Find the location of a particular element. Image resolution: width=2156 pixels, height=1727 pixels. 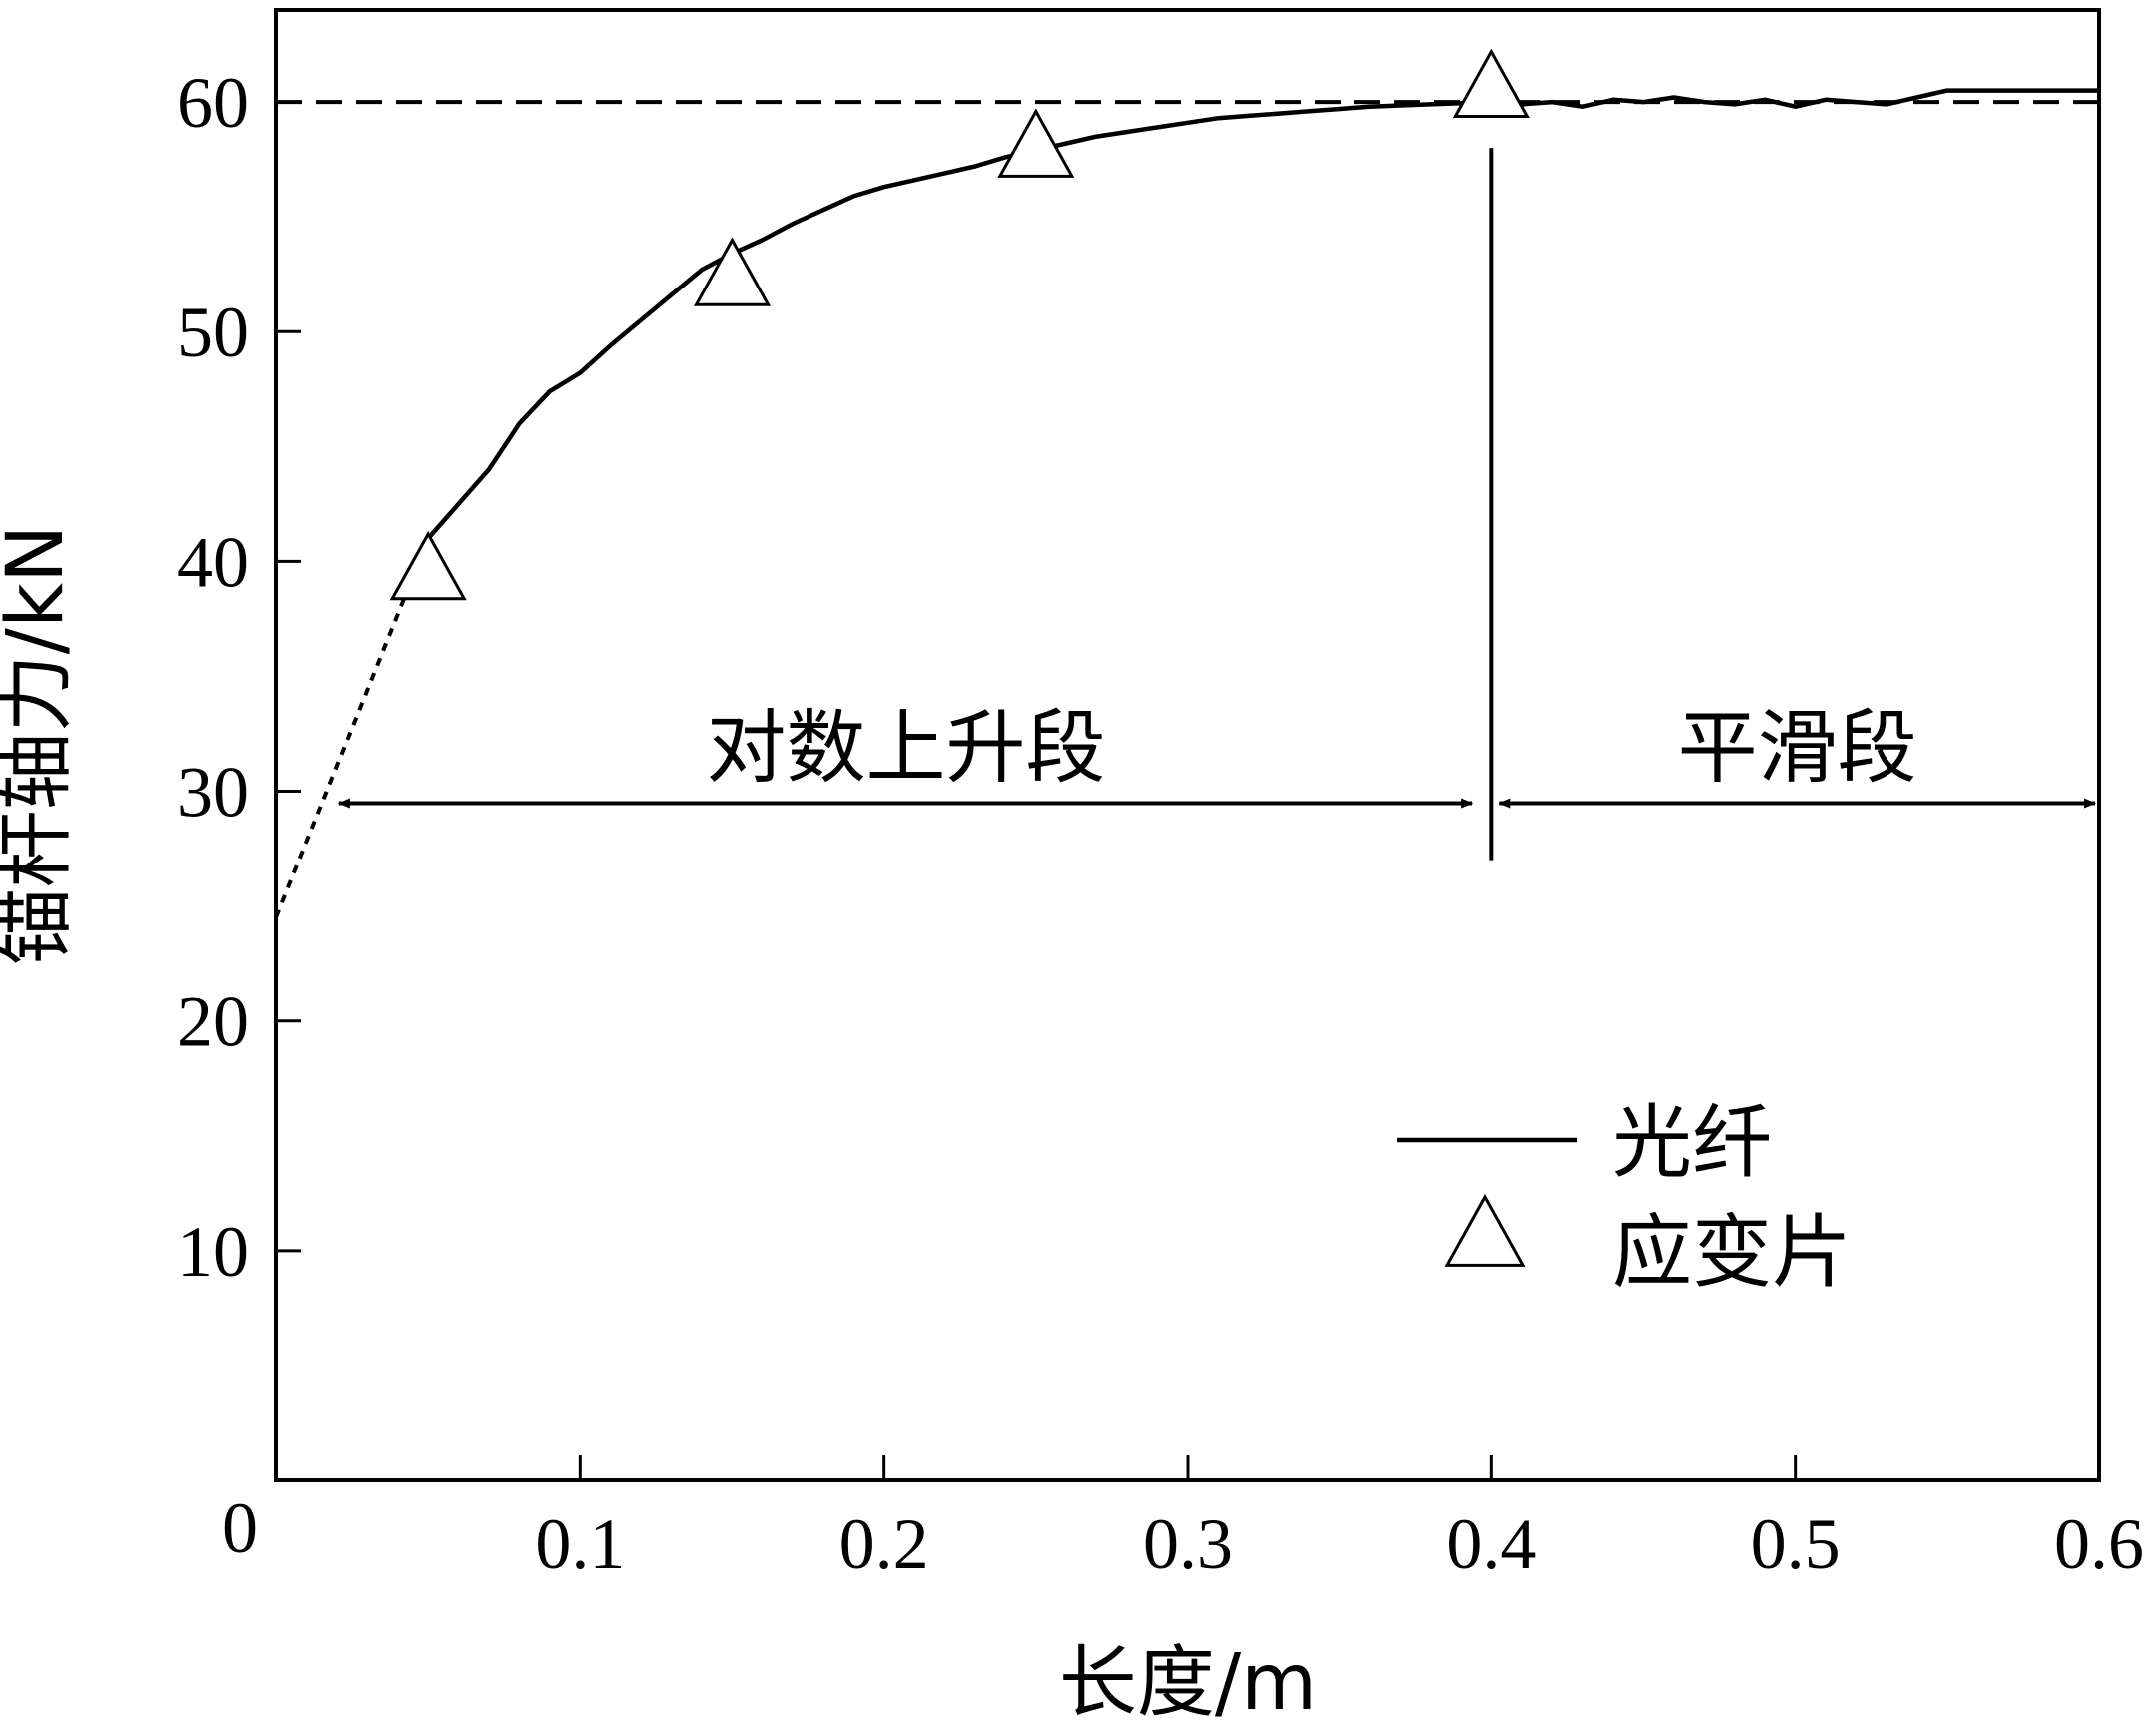

extrapolation-dotted-line is located at coordinates (352, 727).